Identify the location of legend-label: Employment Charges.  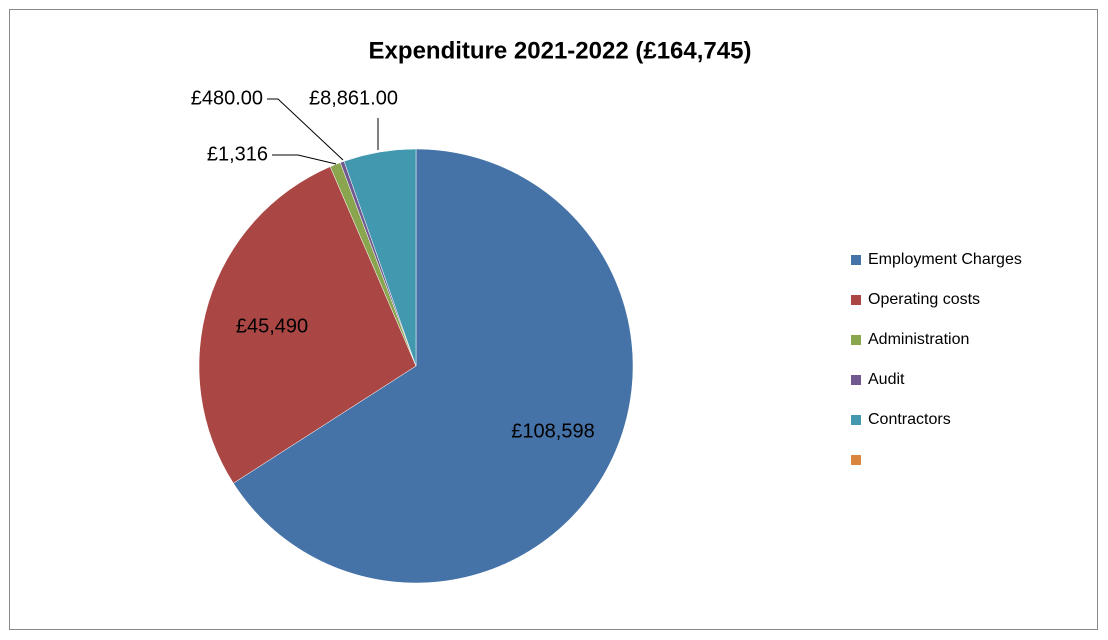
(945, 259).